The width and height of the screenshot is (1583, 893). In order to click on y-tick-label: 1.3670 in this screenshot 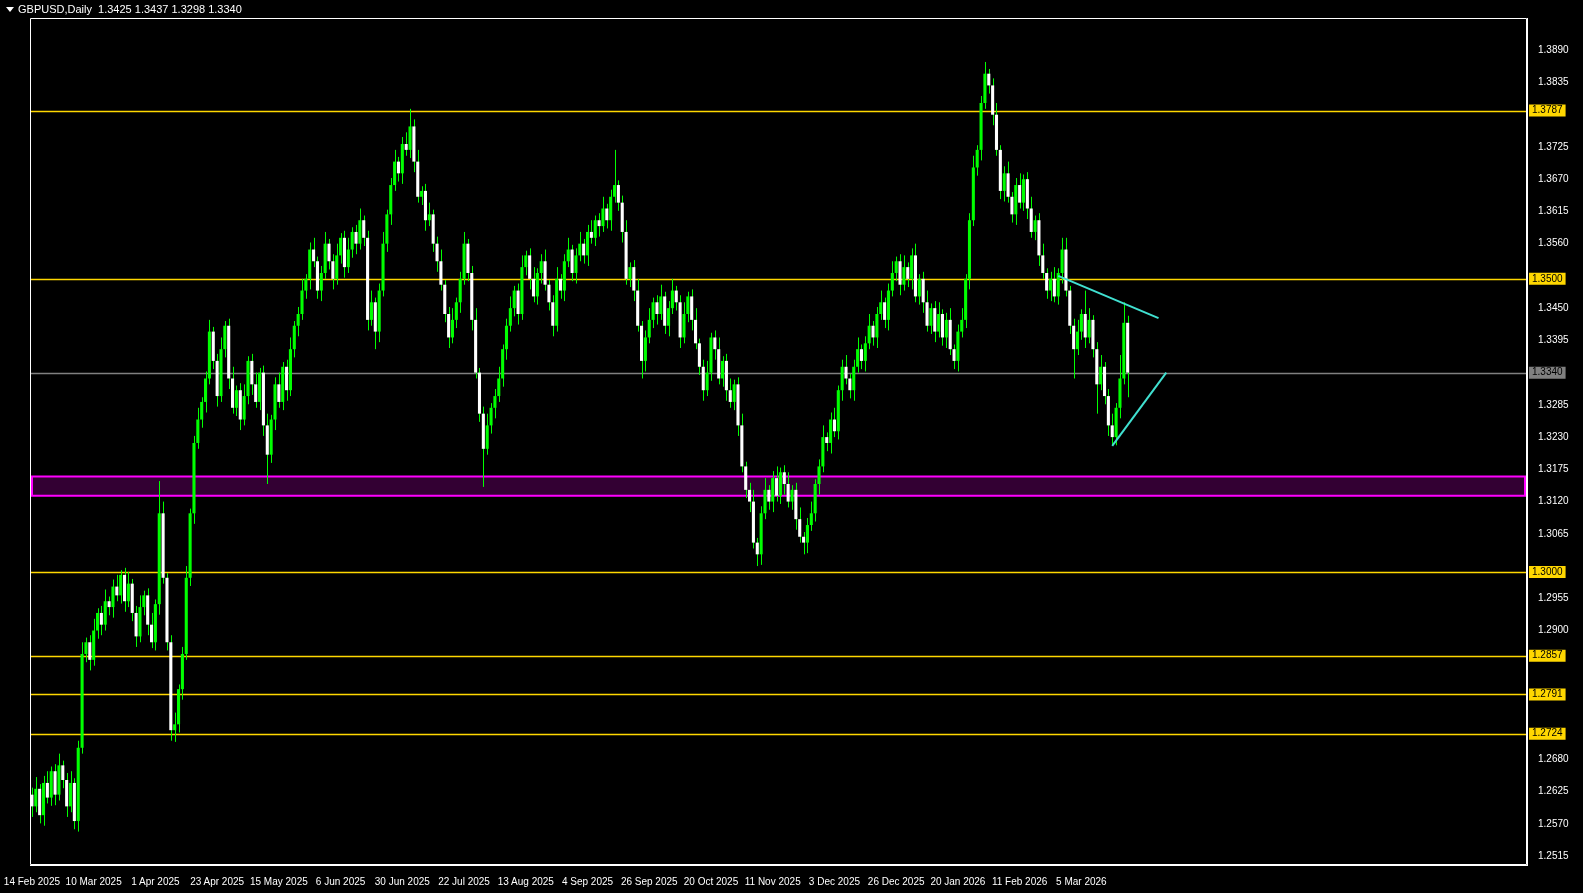, I will do `click(1554, 178)`.